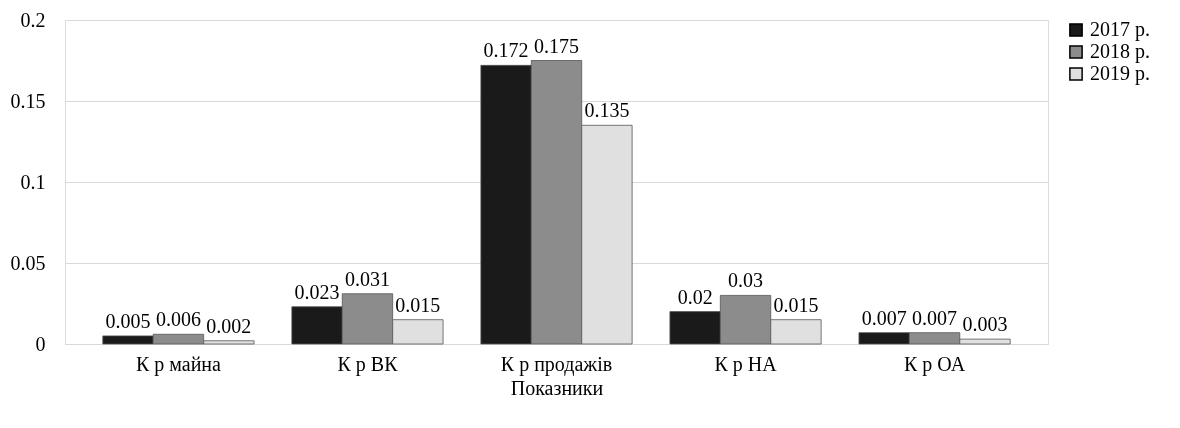 The width and height of the screenshot is (1180, 428). Describe the element at coordinates (28, 262) in the screenshot. I see `y-tick-label: 0.05` at that location.